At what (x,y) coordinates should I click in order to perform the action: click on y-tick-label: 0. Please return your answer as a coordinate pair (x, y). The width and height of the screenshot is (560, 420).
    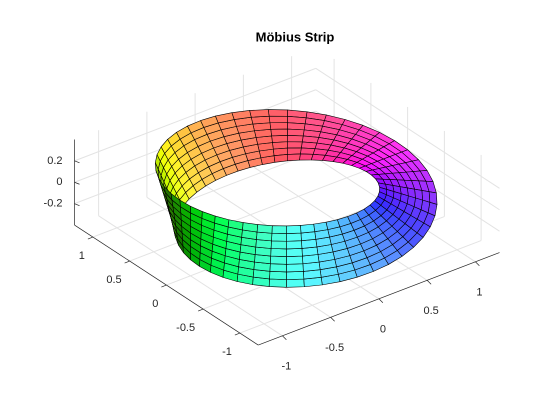
    Looking at the image, I should click on (155, 304).